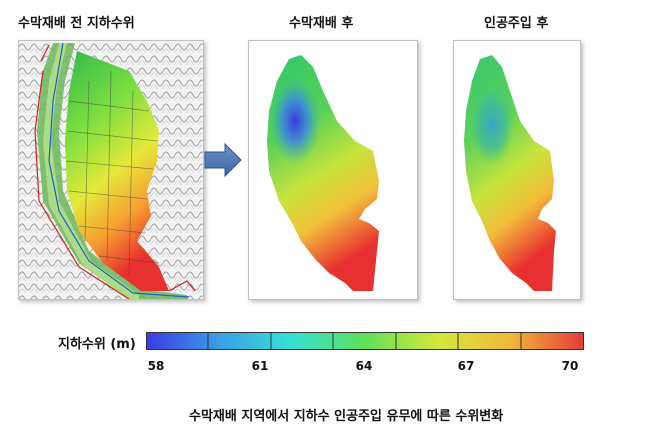  Describe the element at coordinates (156, 366) in the screenshot. I see `legend-tick-58: 58` at that location.